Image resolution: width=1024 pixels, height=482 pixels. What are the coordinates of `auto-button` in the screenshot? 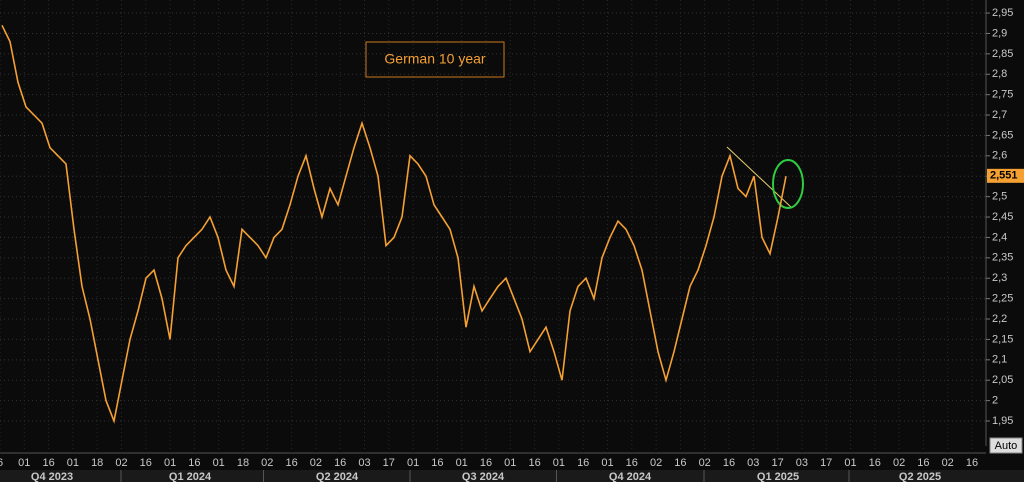 It's located at (1006, 445).